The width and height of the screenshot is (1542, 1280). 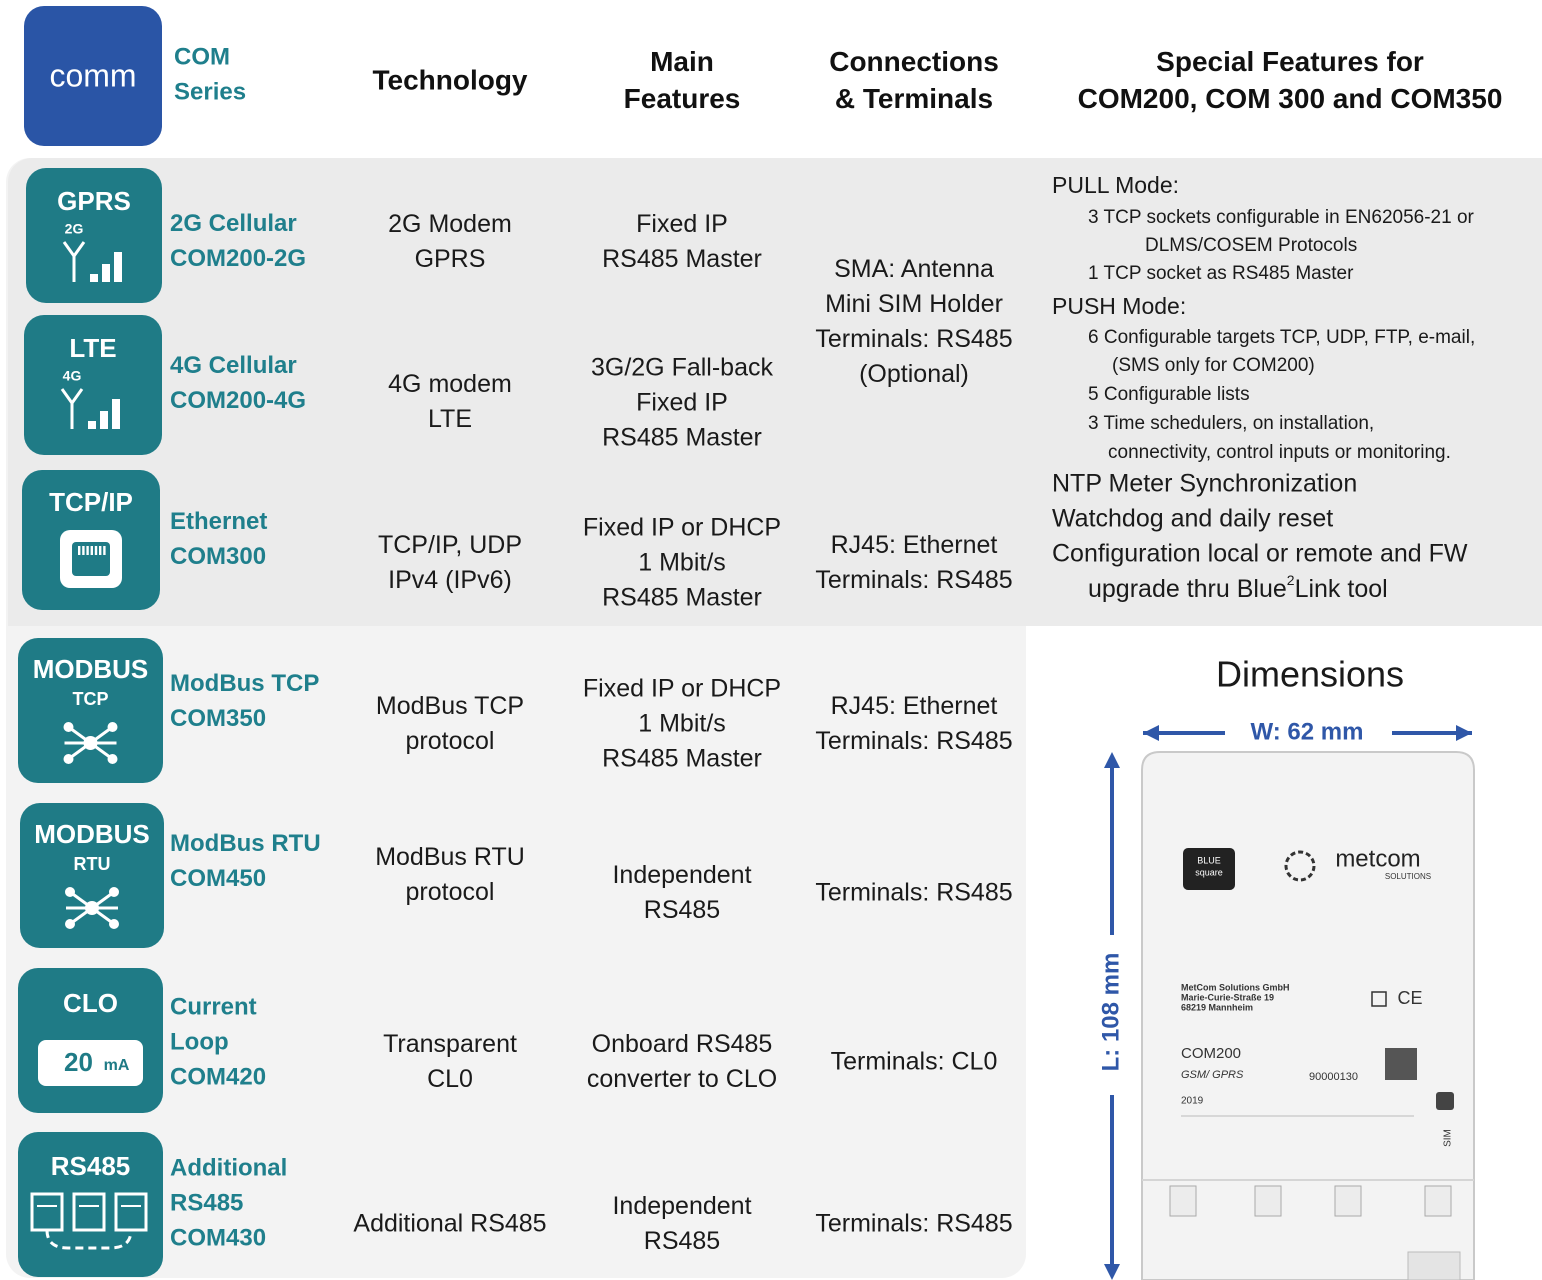 I want to click on product-name: ModBus TCP, so click(x=244, y=683).